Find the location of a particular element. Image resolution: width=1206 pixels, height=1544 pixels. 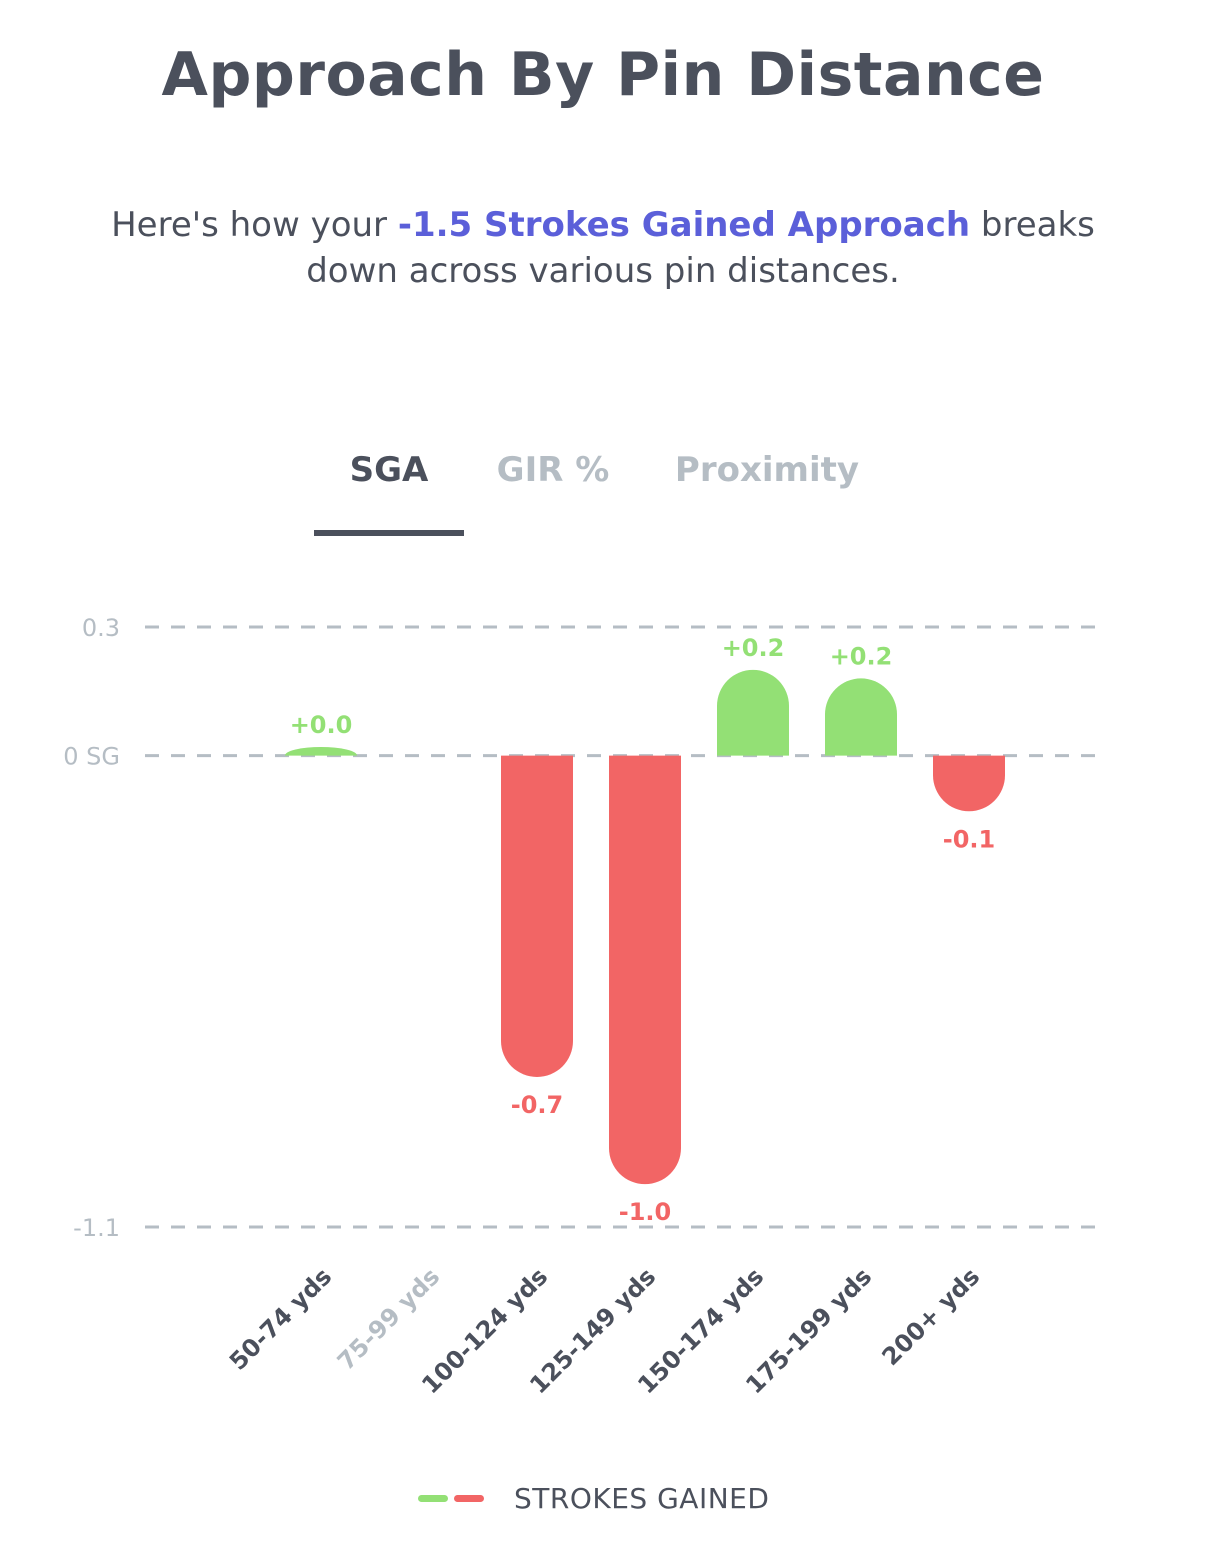

y-tick-label: 0 SG is located at coordinates (91, 757).